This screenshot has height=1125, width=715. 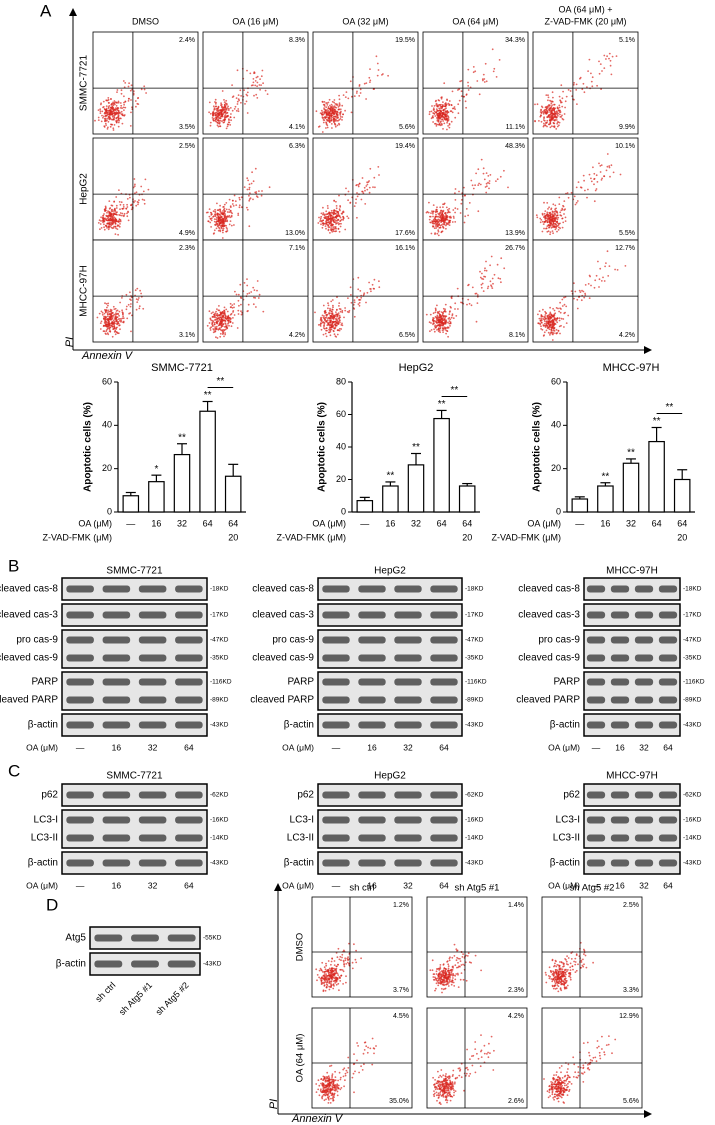 I want to click on bar, so click(x=233, y=494).